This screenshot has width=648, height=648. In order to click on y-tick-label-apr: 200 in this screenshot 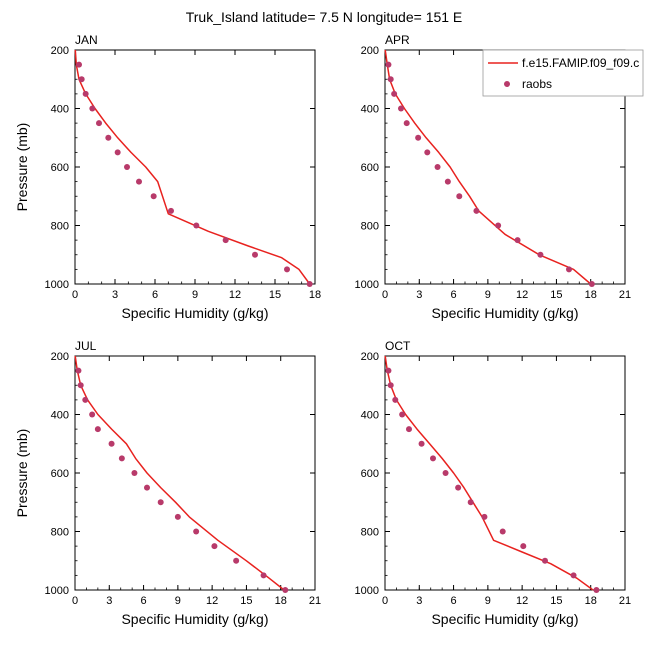, I will do `click(370, 51)`.